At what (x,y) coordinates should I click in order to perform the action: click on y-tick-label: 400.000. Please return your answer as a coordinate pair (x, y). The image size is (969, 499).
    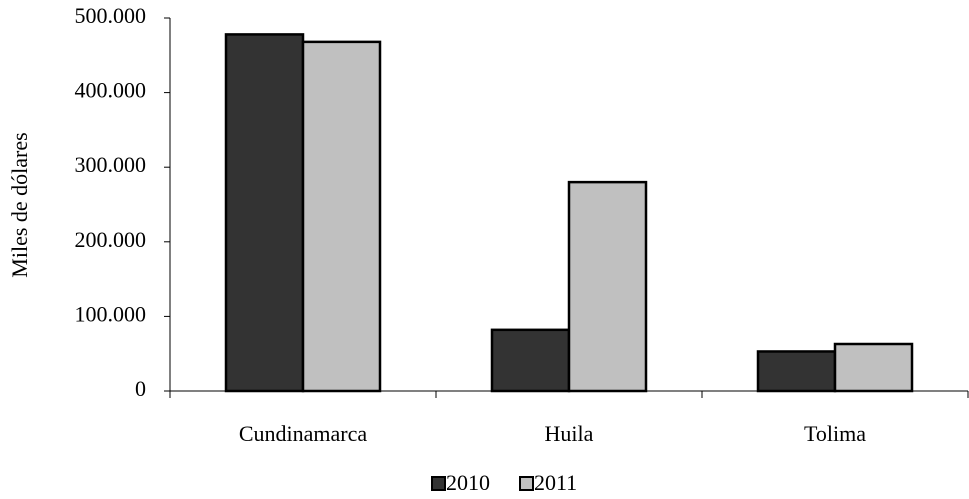
    Looking at the image, I should click on (111, 90).